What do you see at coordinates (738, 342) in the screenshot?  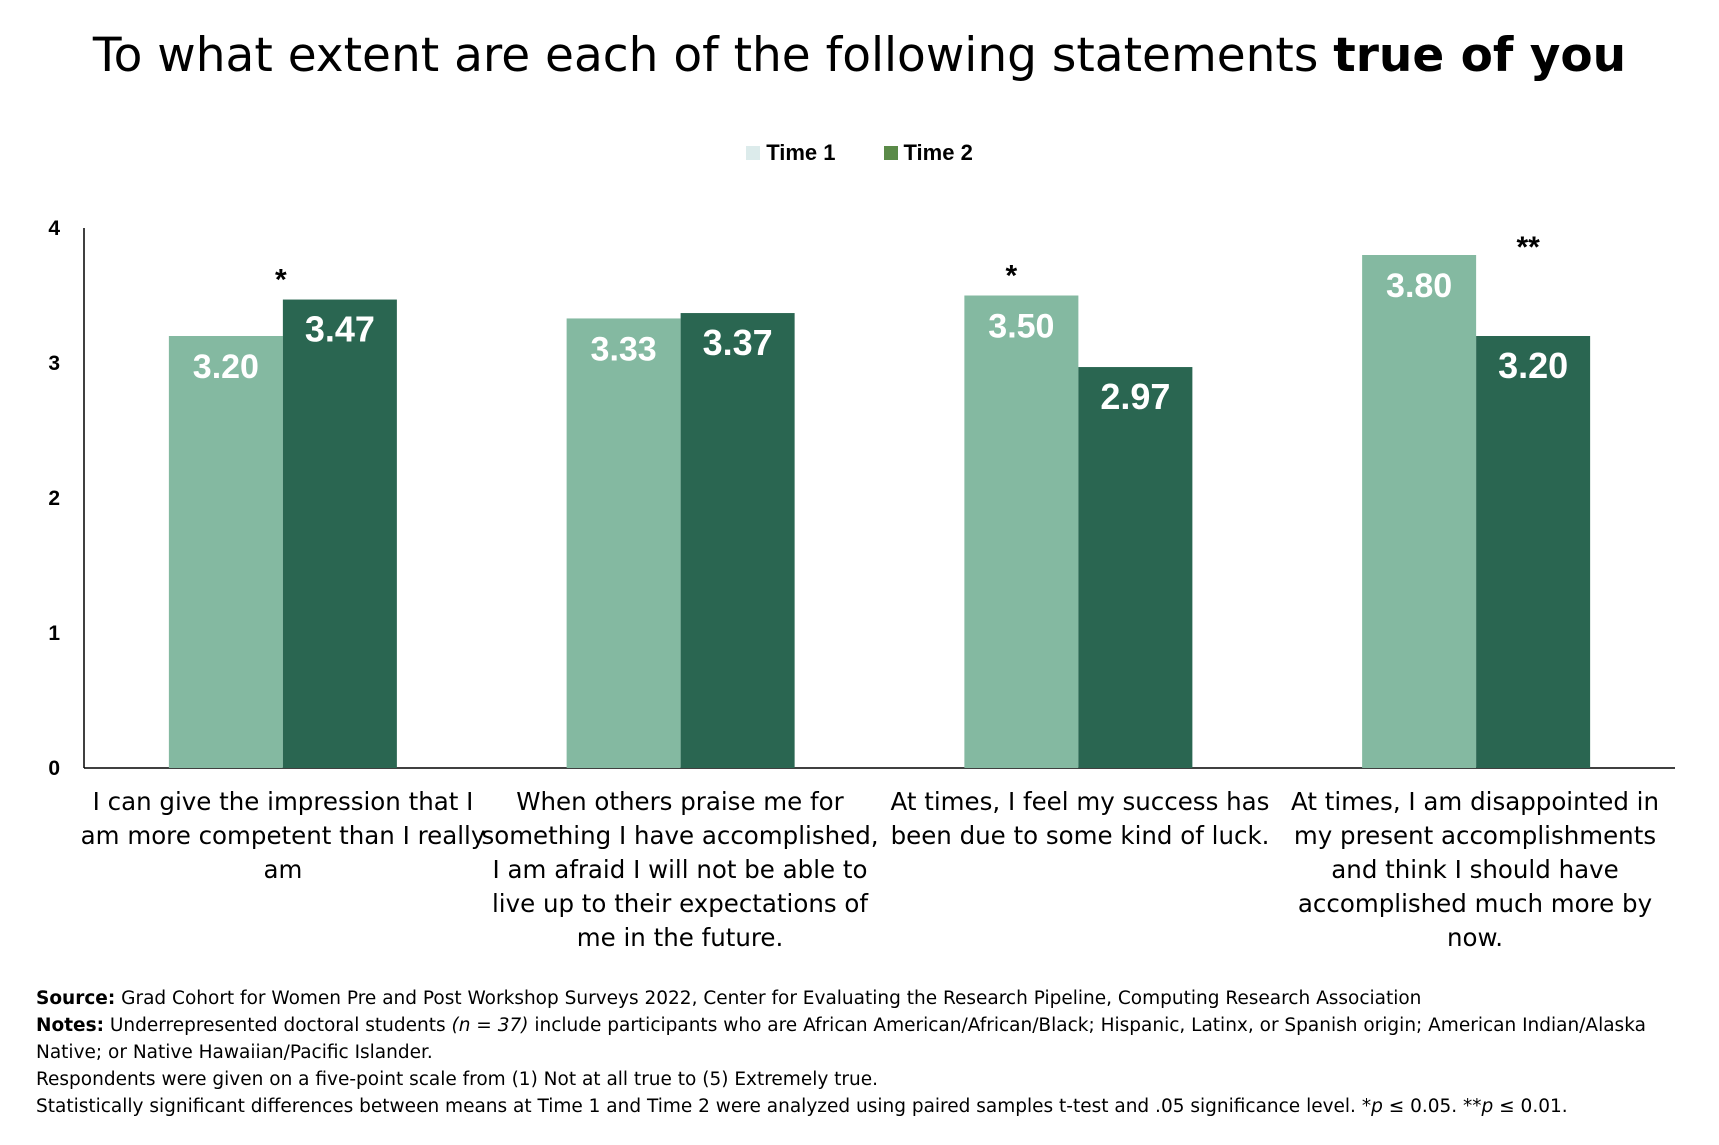 I see `data-label-2-cat-2: 3.37` at bounding box center [738, 342].